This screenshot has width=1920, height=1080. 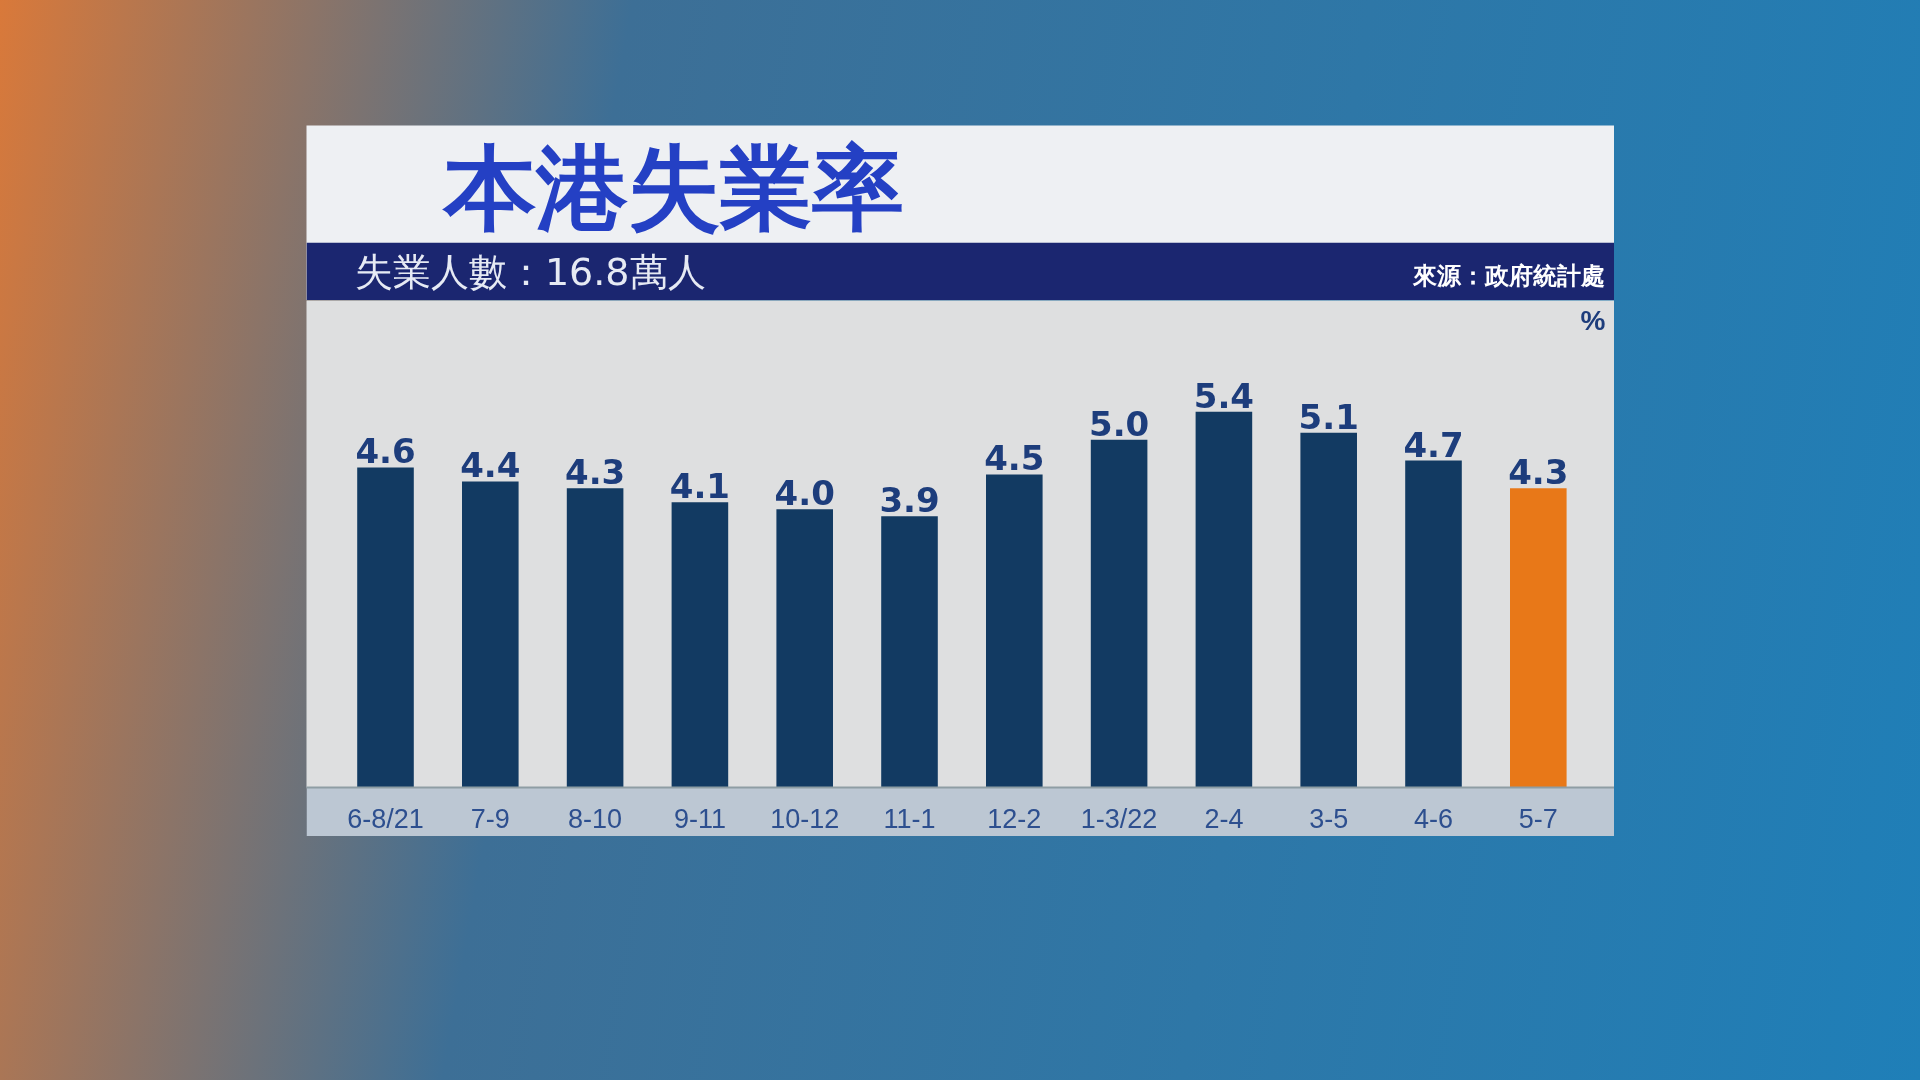 I want to click on data-label: 5.0, so click(x=1119, y=423).